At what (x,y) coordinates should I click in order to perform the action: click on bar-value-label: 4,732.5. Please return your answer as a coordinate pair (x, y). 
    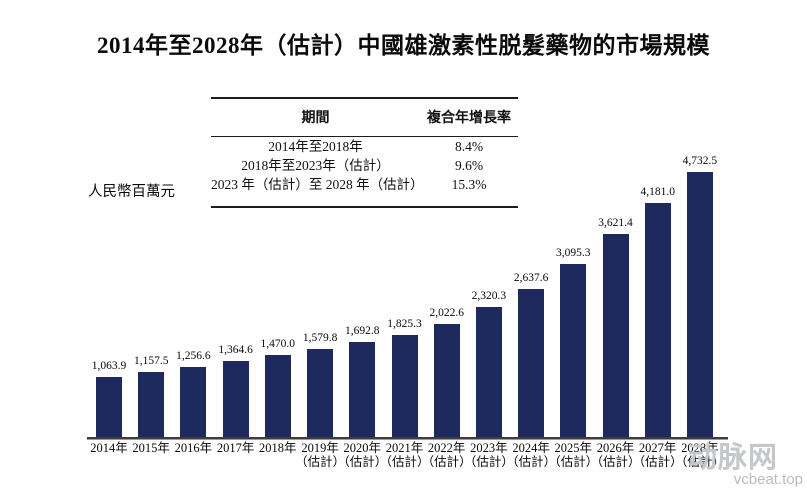
    Looking at the image, I should click on (700, 161).